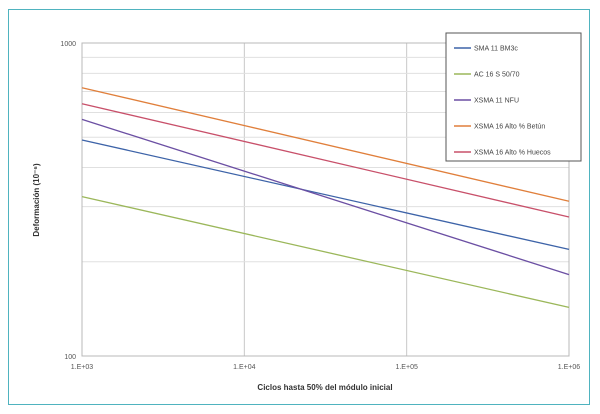 This screenshot has width=600, height=414. What do you see at coordinates (509, 127) in the screenshot?
I see `legend-label: XSMA 16 Alto % Betún` at bounding box center [509, 127].